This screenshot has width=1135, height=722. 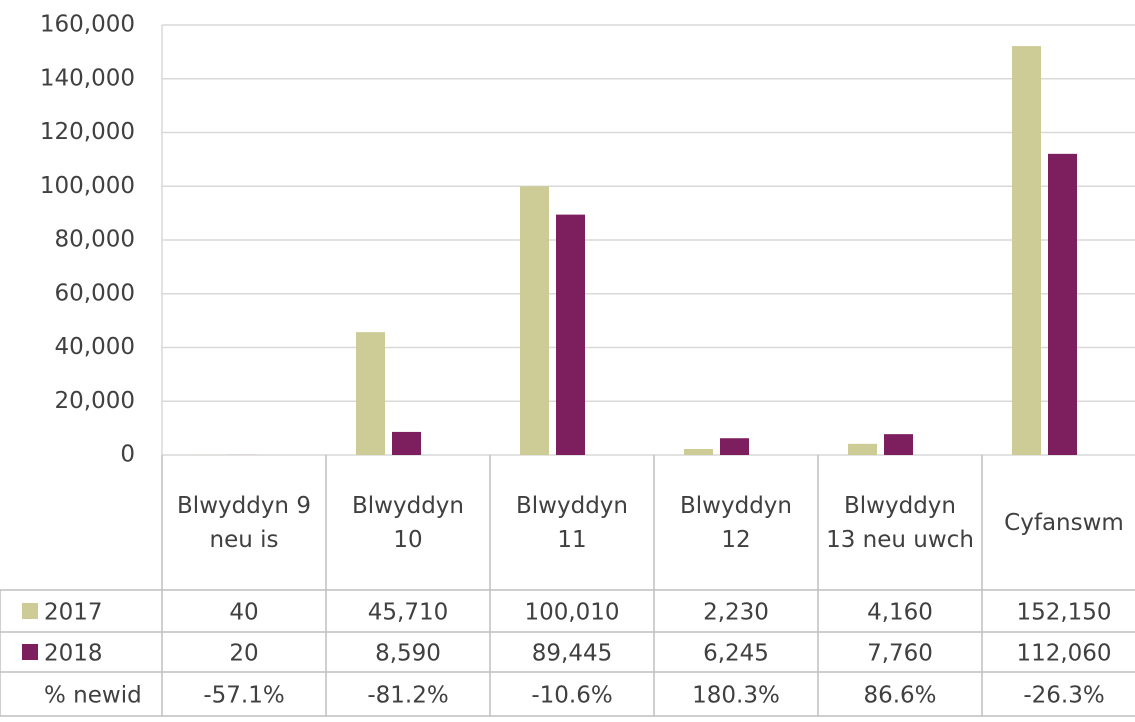 What do you see at coordinates (900, 613) in the screenshot?
I see `table-value: 4,160` at bounding box center [900, 613].